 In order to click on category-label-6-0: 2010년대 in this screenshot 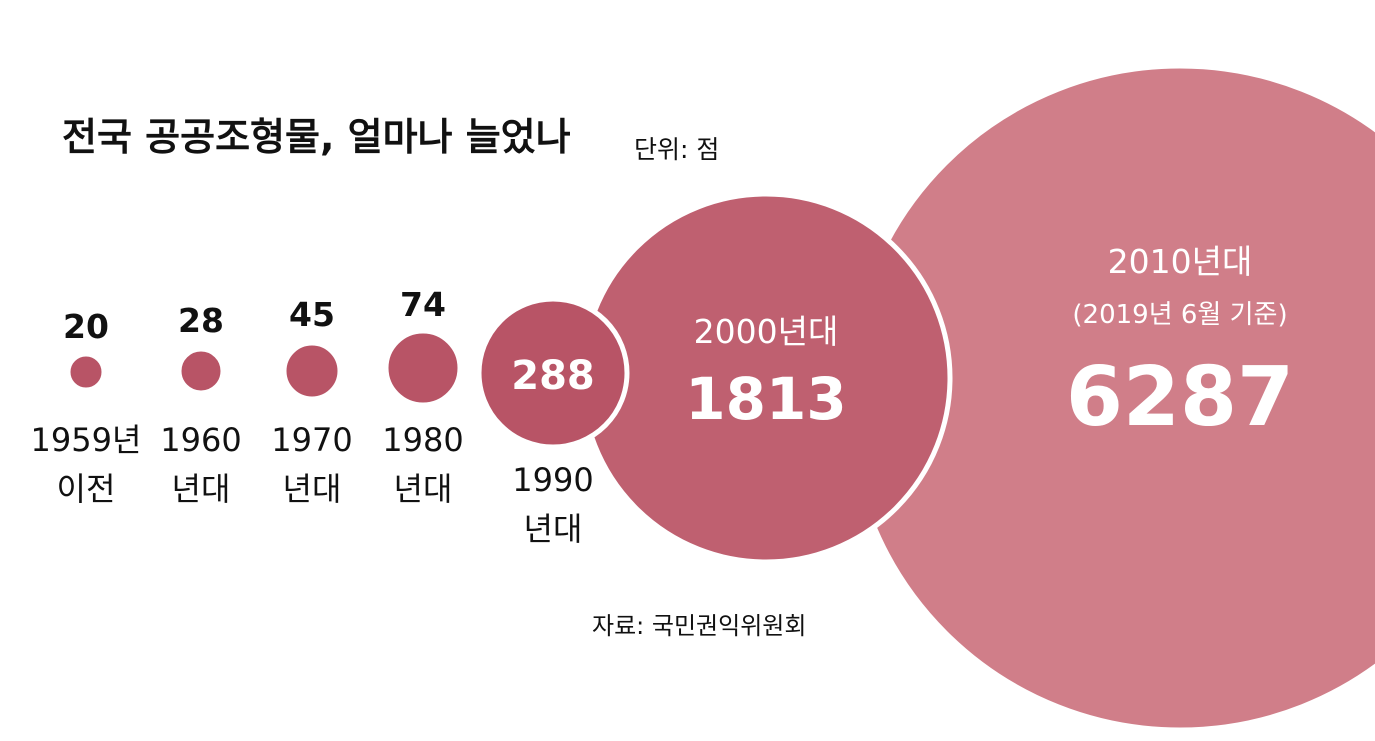, I will do `click(1180, 261)`.